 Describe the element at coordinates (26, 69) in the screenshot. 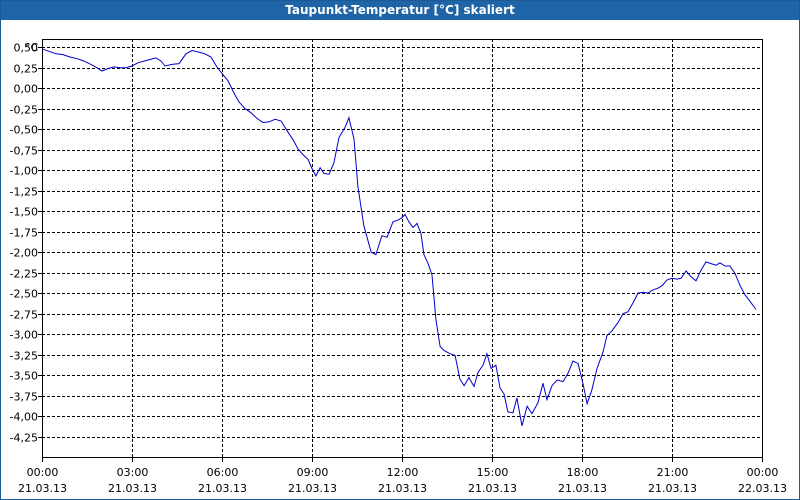

I see `y-tick-label: 0,25` at that location.